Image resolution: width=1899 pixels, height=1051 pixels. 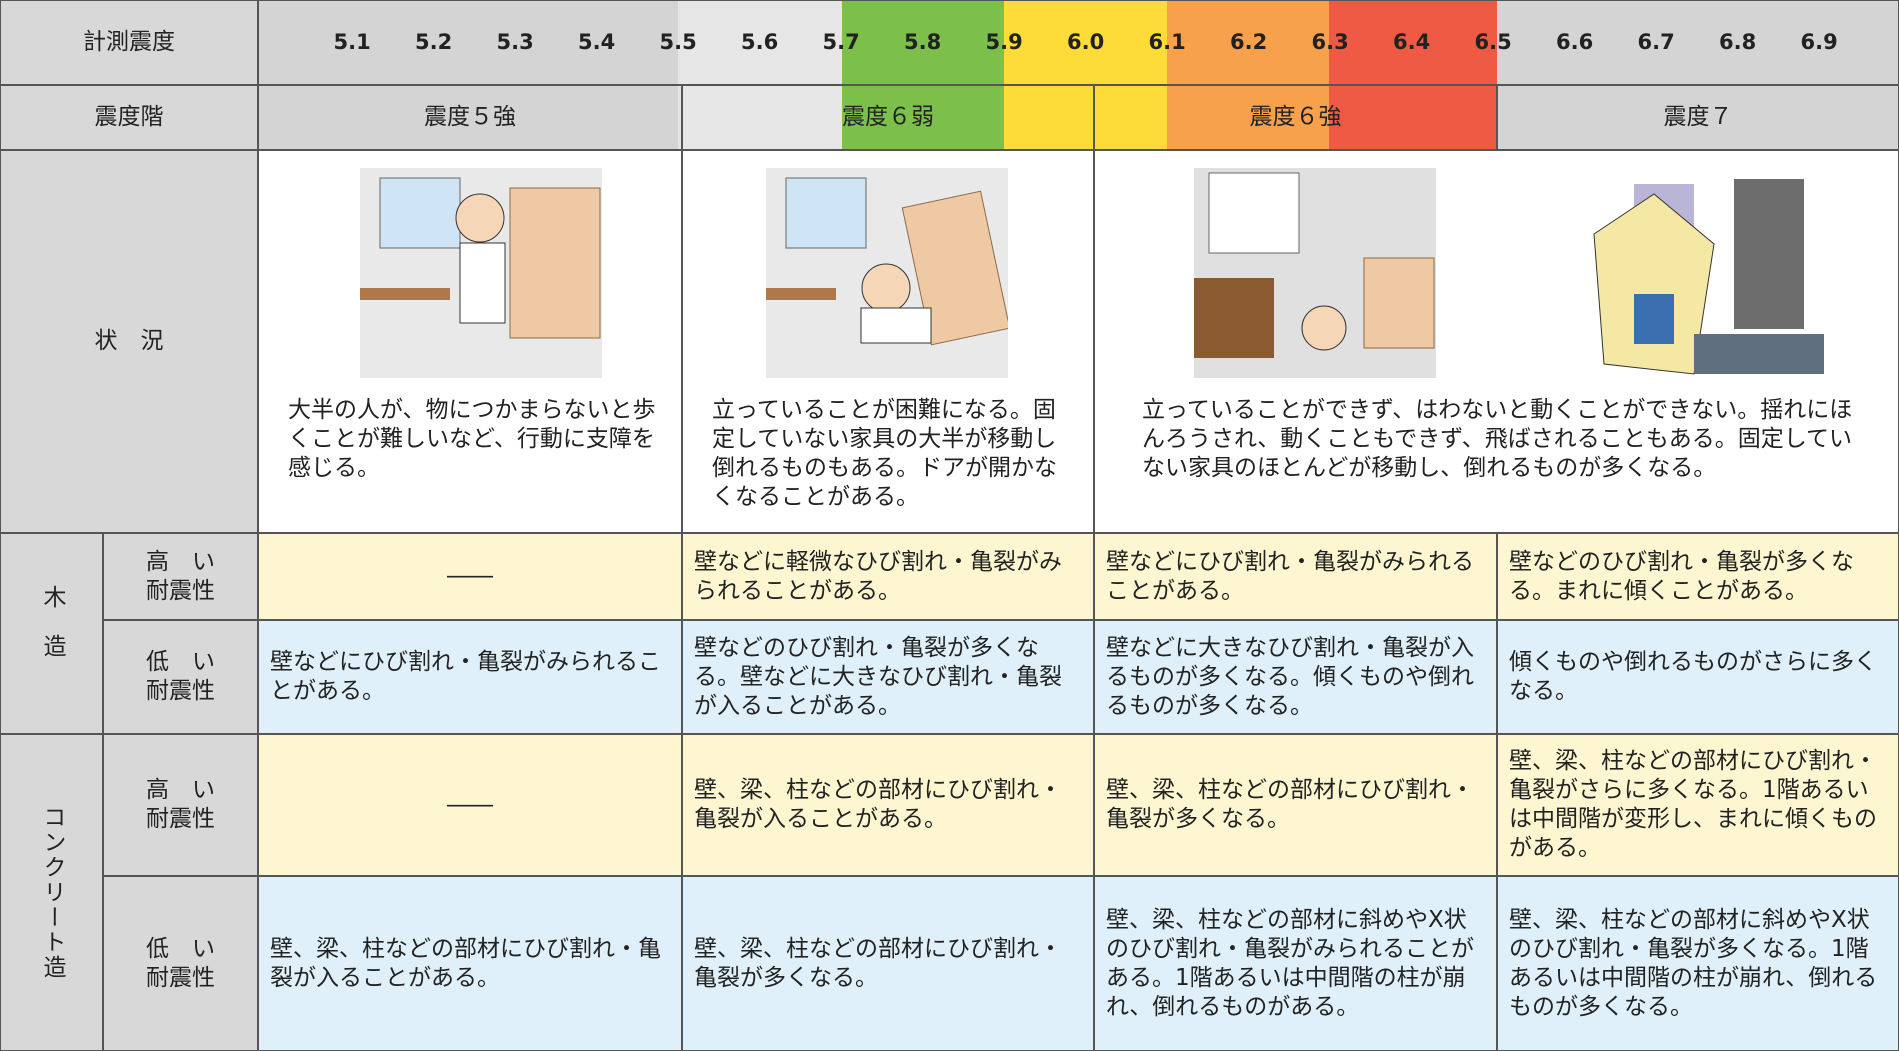 I want to click on label: 状 況, so click(x=129, y=341).